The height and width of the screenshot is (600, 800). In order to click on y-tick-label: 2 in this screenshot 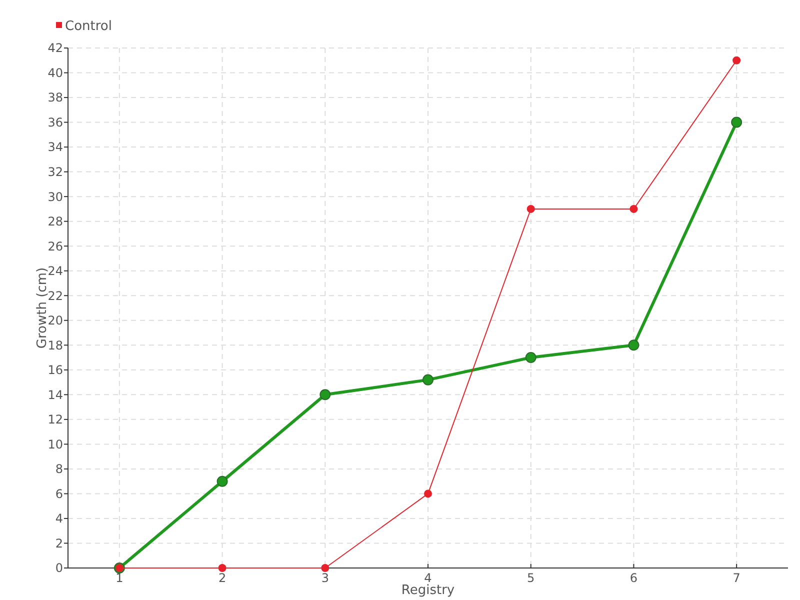, I will do `click(59, 543)`.